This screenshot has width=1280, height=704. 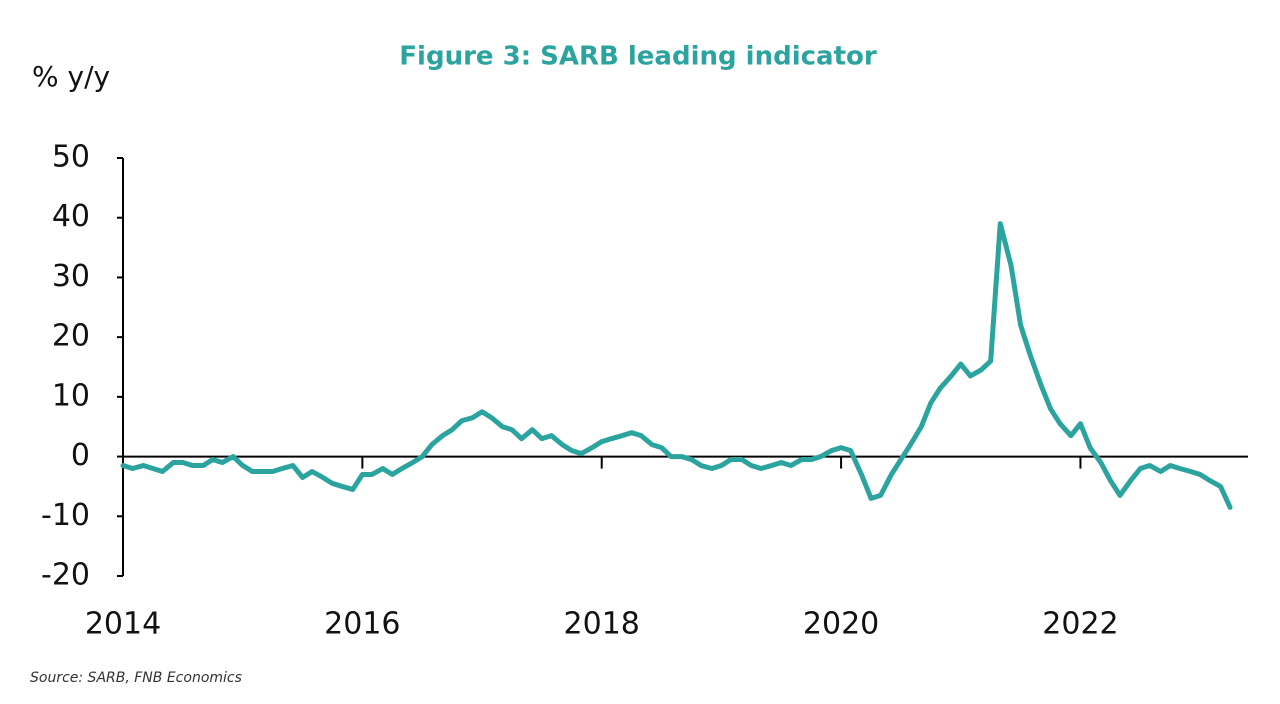 What do you see at coordinates (71, 76) in the screenshot?
I see `y-axis-label: % y/y` at bounding box center [71, 76].